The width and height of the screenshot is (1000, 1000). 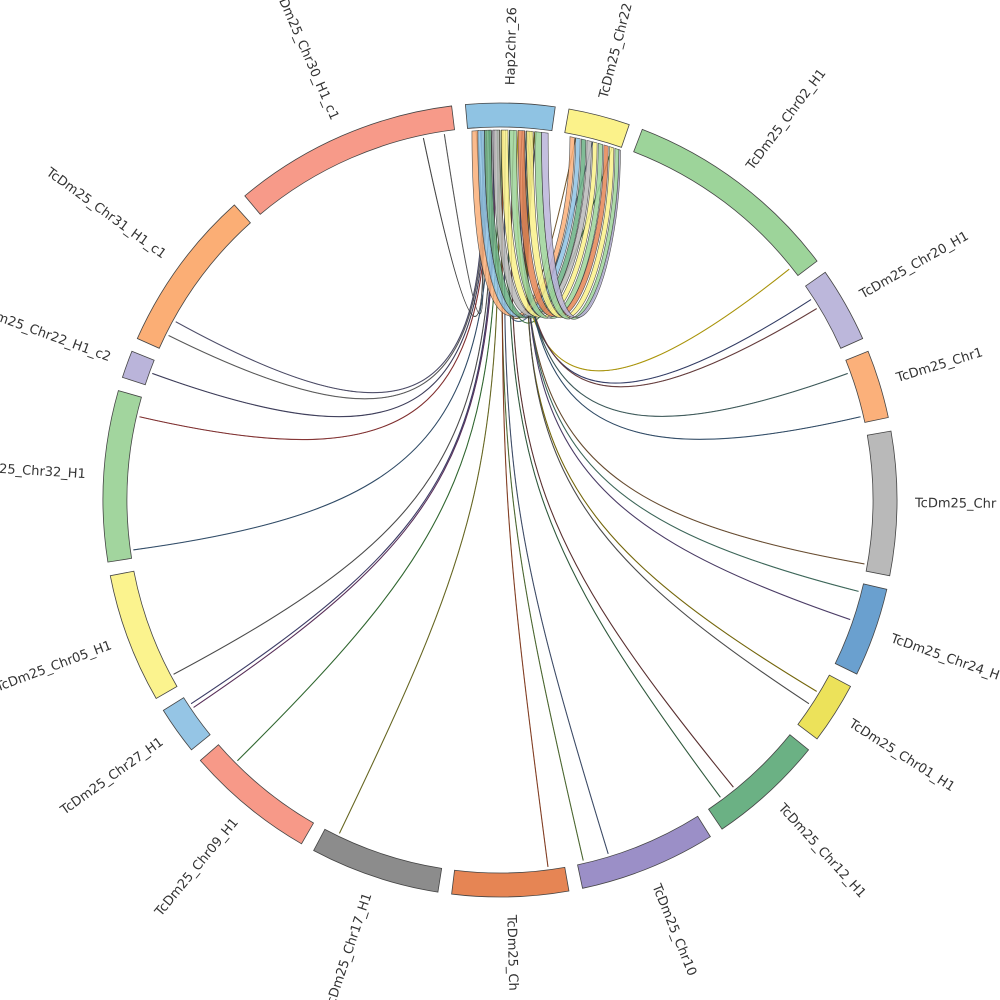 What do you see at coordinates (786, 120) in the screenshot?
I see `segment-label-chr02: TcDm25_Chr02_H1` at bounding box center [786, 120].